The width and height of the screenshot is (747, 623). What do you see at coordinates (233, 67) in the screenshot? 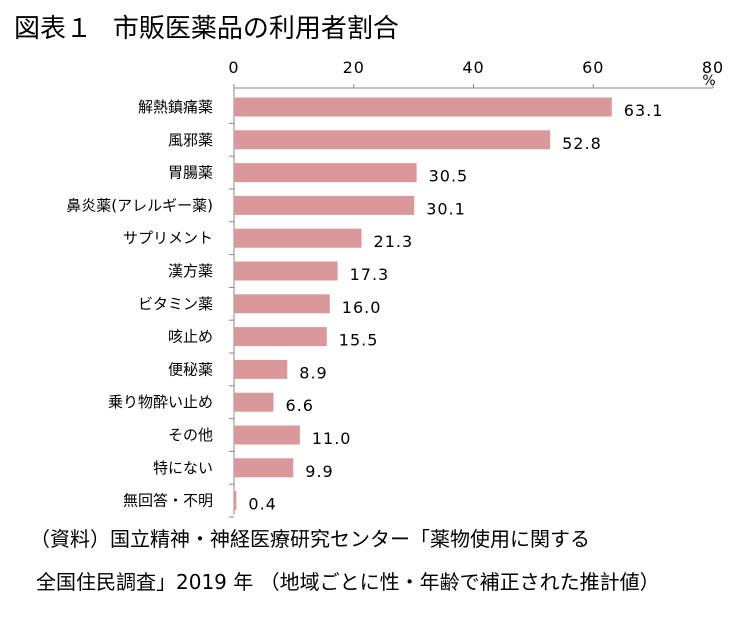
I see `x-tick-label: 0` at bounding box center [233, 67].